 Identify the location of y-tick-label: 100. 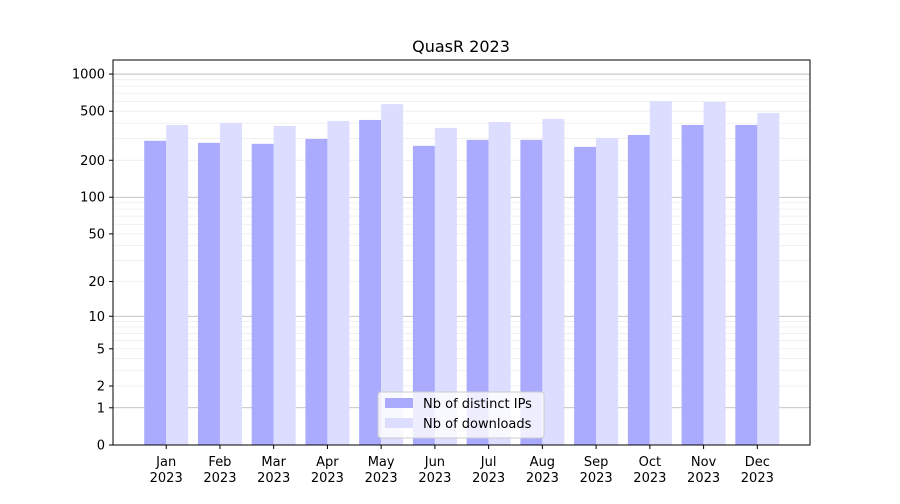
(92, 198).